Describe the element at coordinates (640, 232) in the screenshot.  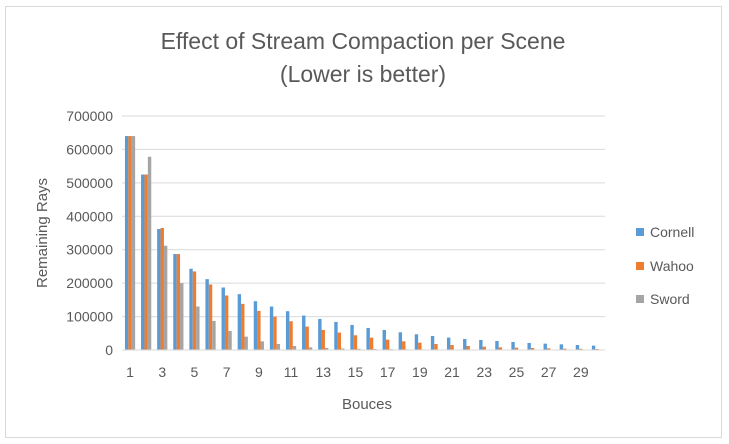
I see `legend-swatch-cornell` at that location.